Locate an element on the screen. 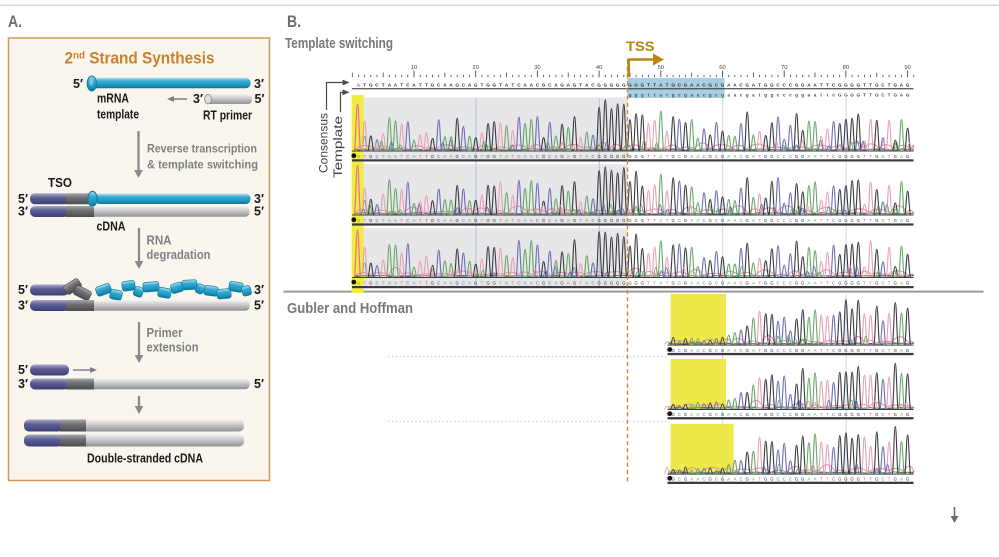 This screenshot has width=999, height=557. svg-text: & template switching is located at coordinates (202, 165).